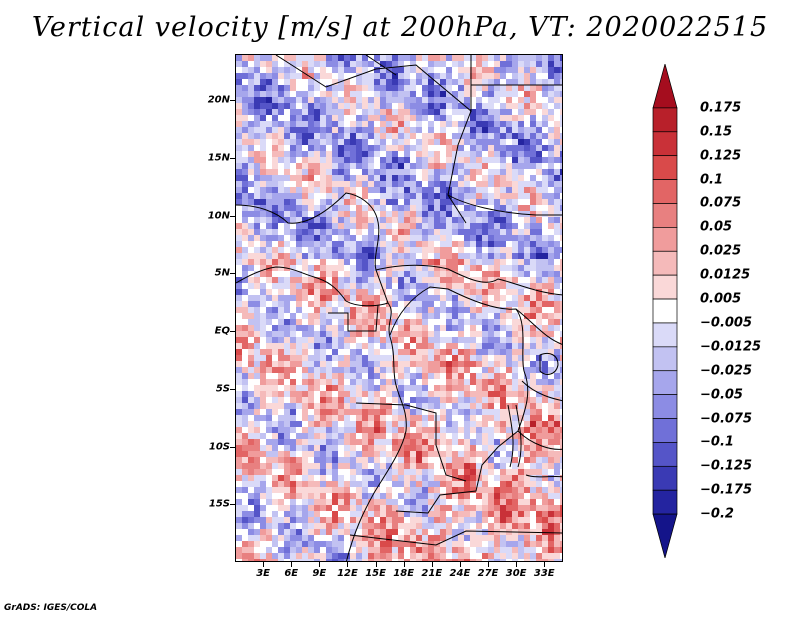  What do you see at coordinates (219, 504) in the screenshot?
I see `lat-label: 15S` at bounding box center [219, 504].